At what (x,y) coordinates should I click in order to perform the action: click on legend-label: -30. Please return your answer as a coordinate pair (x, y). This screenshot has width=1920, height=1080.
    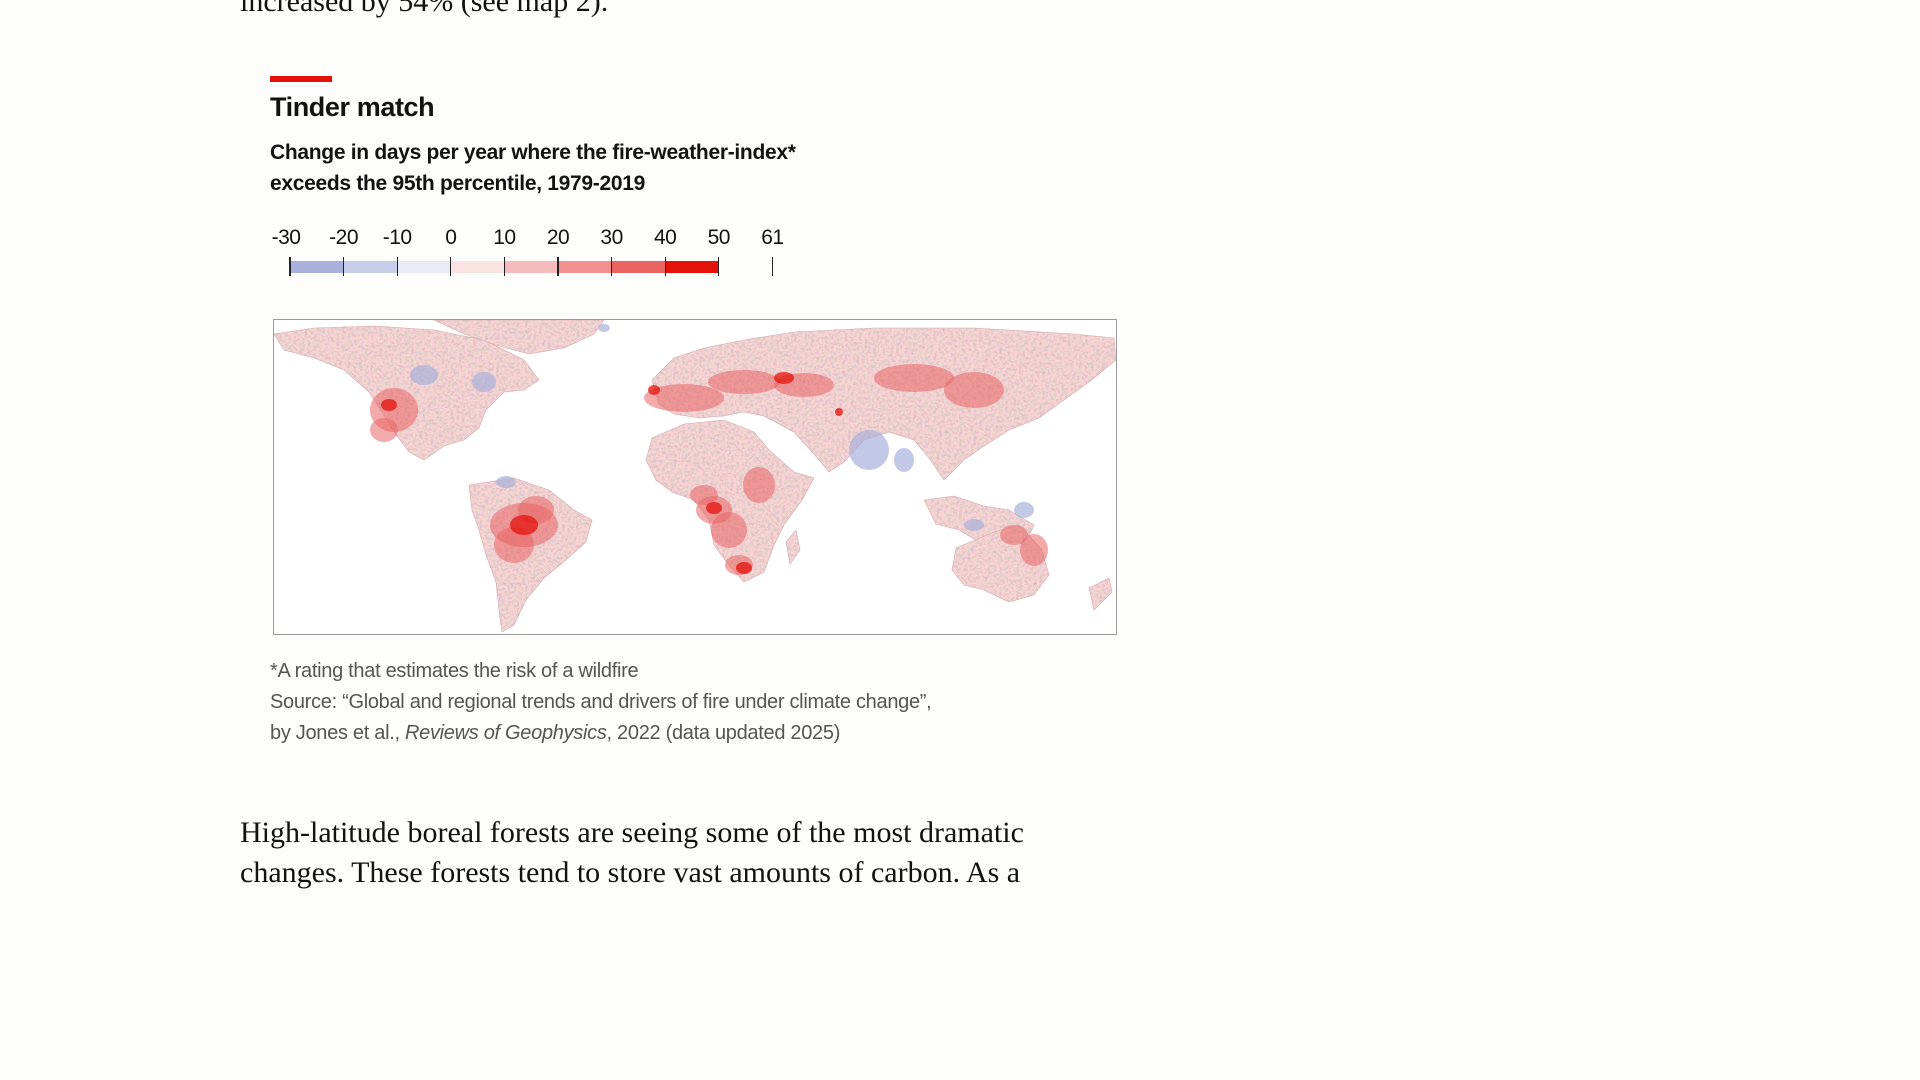
    Looking at the image, I should click on (286, 237).